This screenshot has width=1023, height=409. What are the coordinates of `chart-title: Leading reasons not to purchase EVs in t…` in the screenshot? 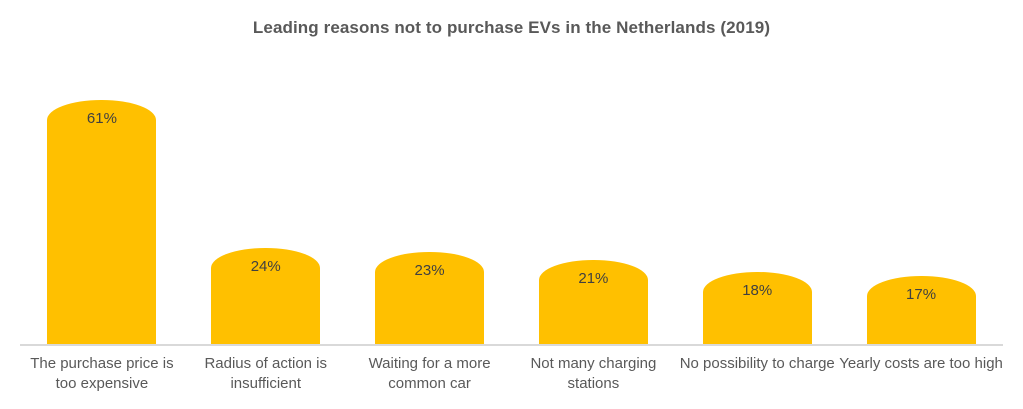 It's located at (511, 27).